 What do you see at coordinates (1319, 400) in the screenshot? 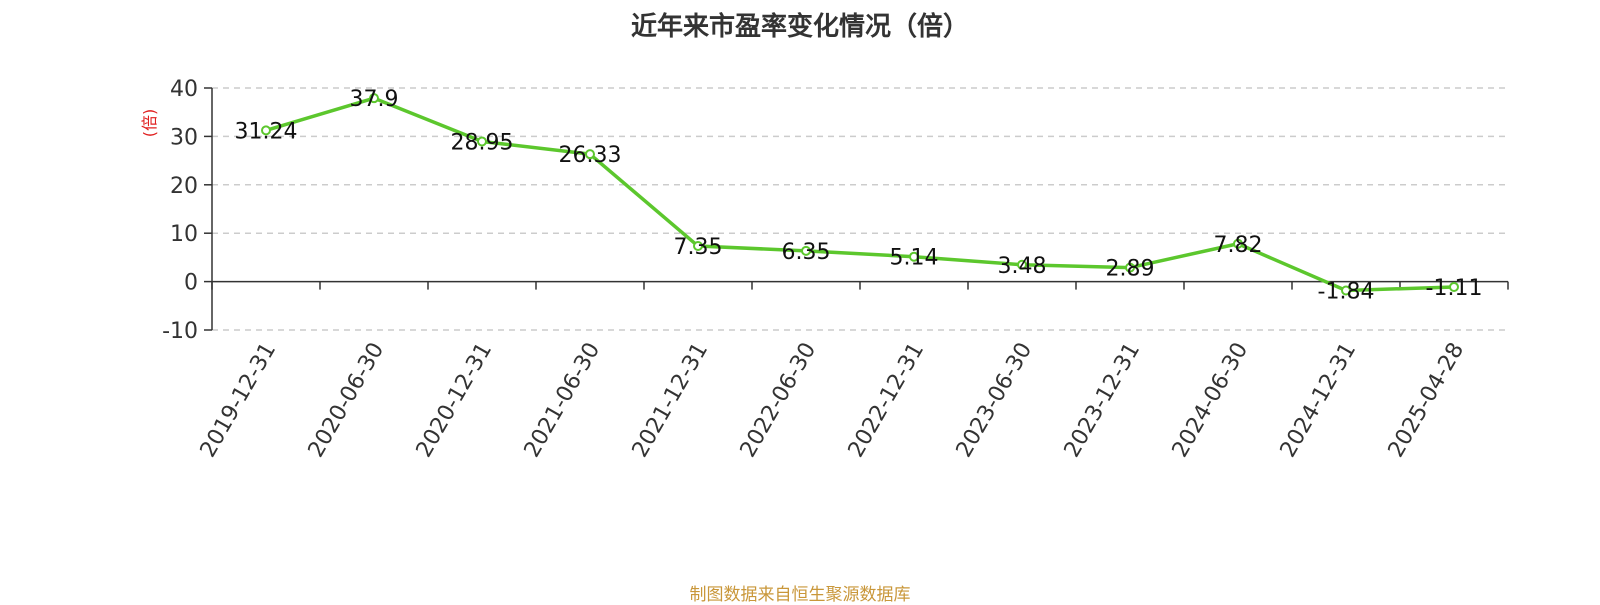
I see `x-tick-label: 2024-12-31` at bounding box center [1319, 400].